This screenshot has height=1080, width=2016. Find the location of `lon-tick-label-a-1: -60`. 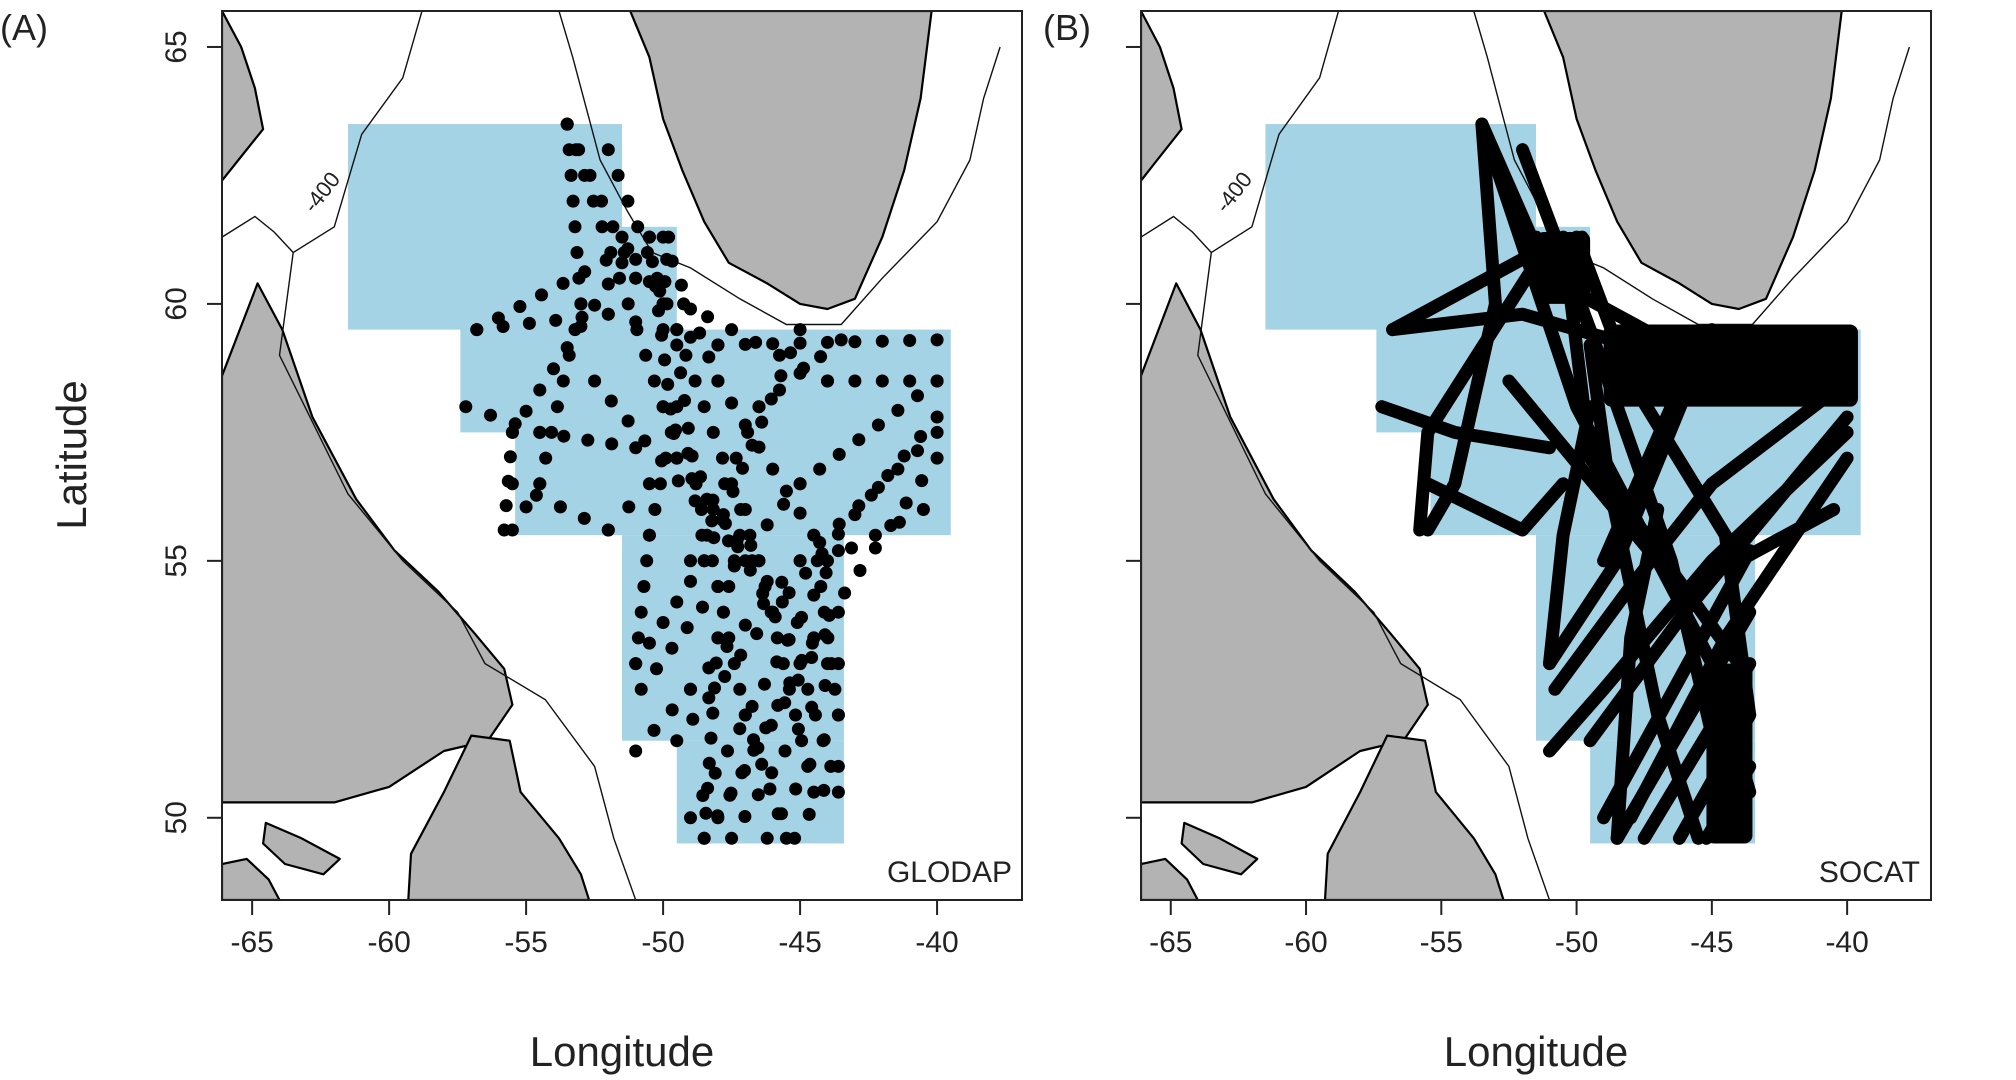

lon-tick-label-a-1: -60 is located at coordinates (388, 942).